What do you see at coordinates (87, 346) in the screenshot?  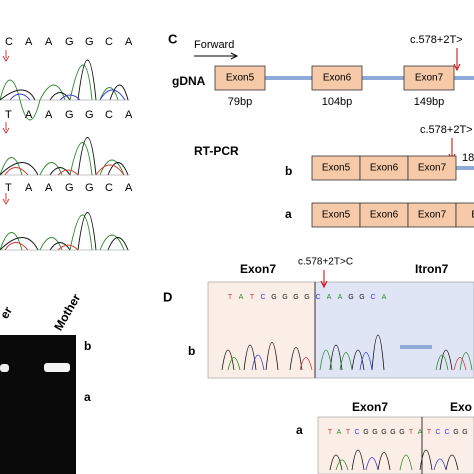 I see `band-label: b` at bounding box center [87, 346].